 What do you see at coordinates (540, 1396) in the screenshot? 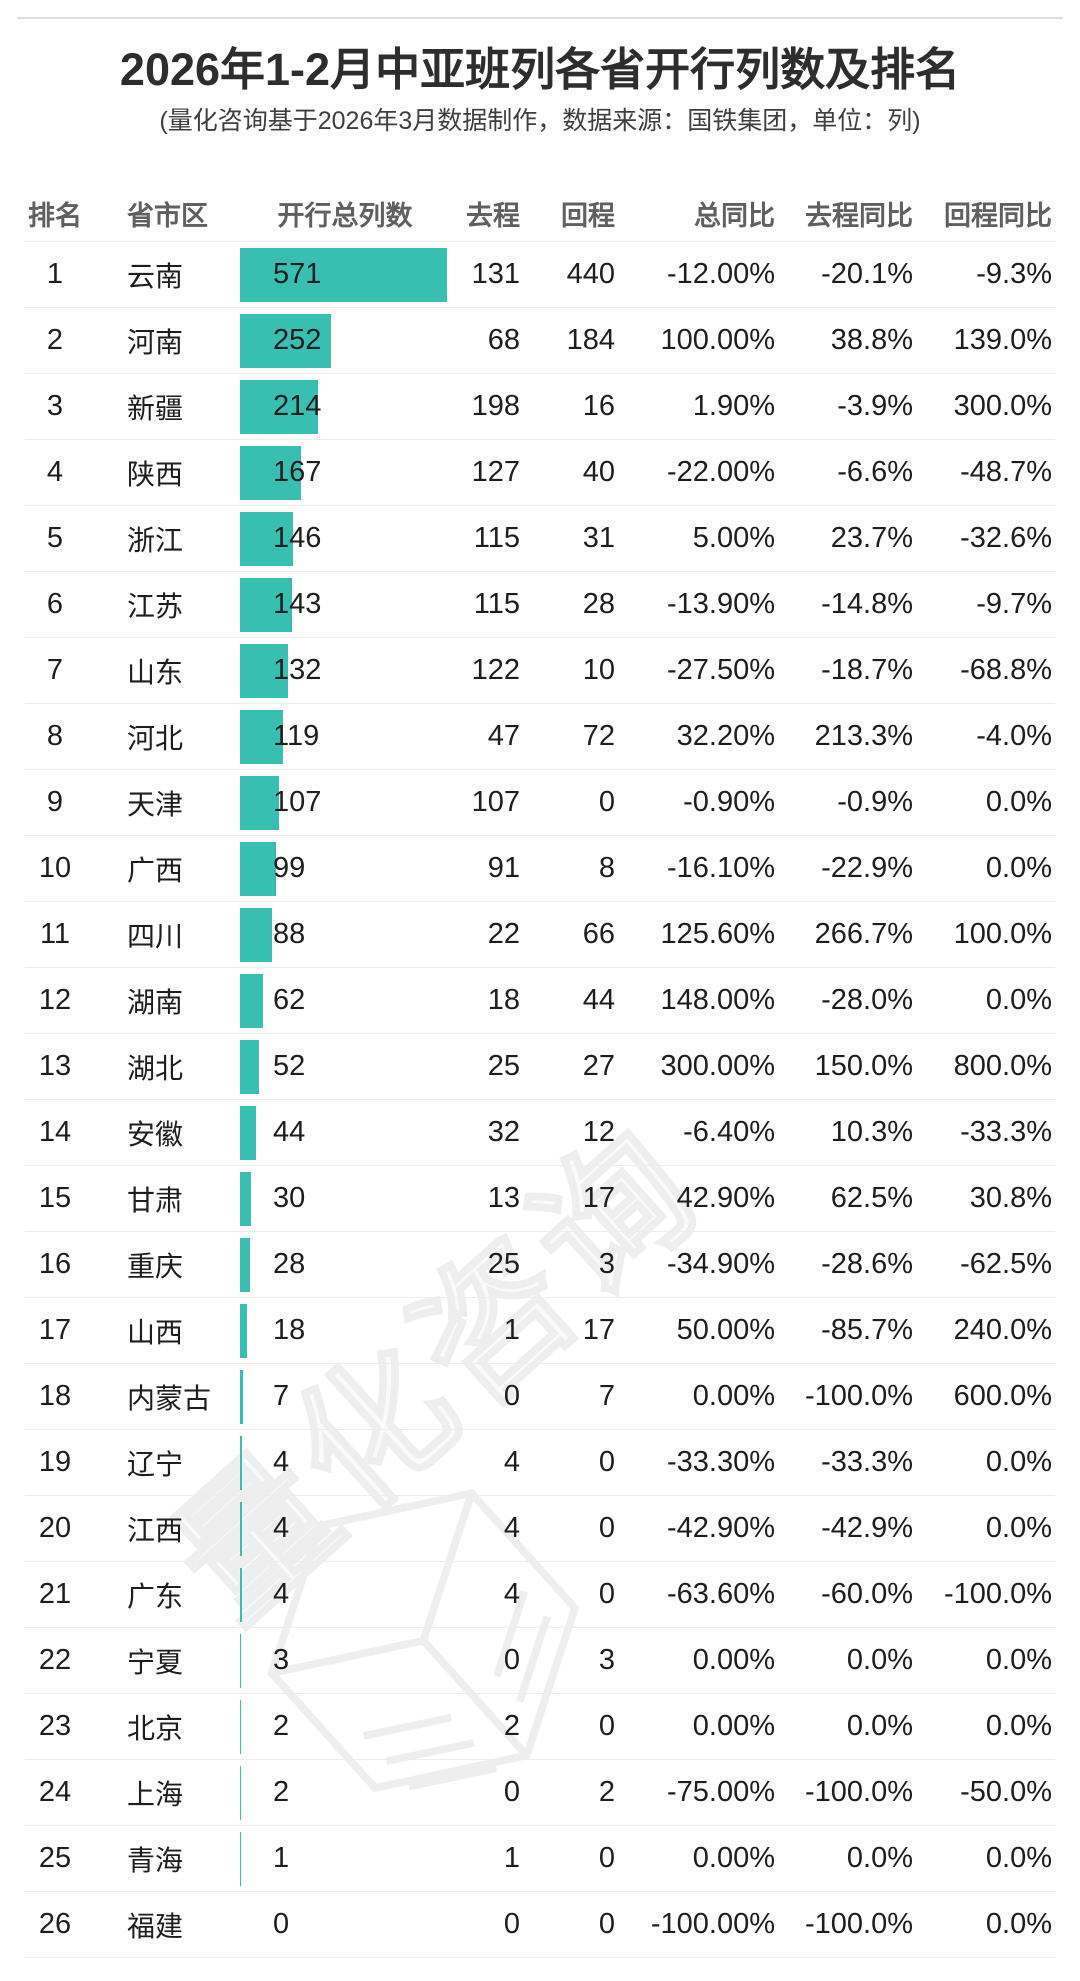
I see `table-row: 18 内蒙古 7 0 7 0.00% -100.0% 600.0%` at bounding box center [540, 1396].